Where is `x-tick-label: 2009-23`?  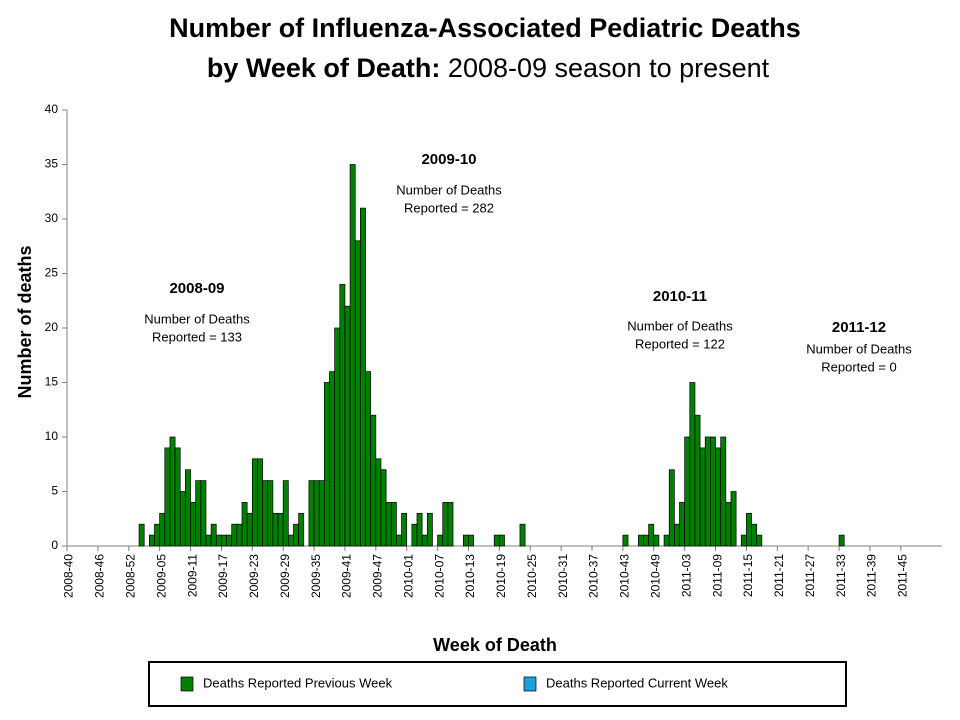 x-tick-label: 2009-23 is located at coordinates (254, 576).